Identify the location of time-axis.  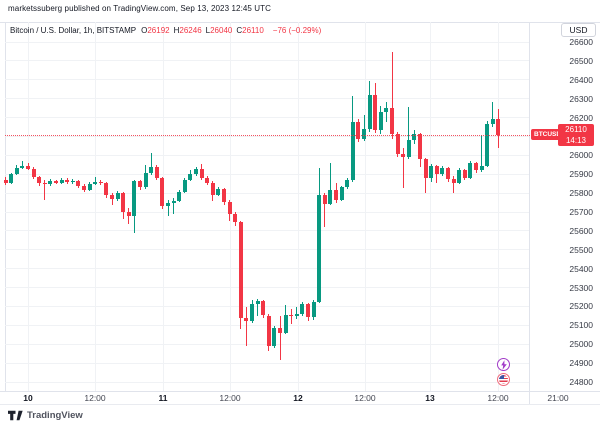
(300, 397).